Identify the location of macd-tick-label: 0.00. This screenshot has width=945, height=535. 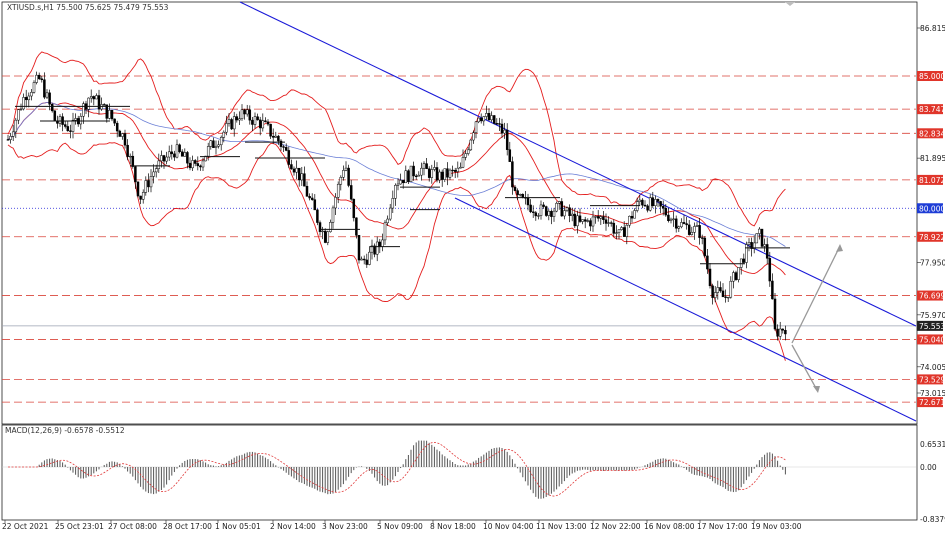
(928, 467).